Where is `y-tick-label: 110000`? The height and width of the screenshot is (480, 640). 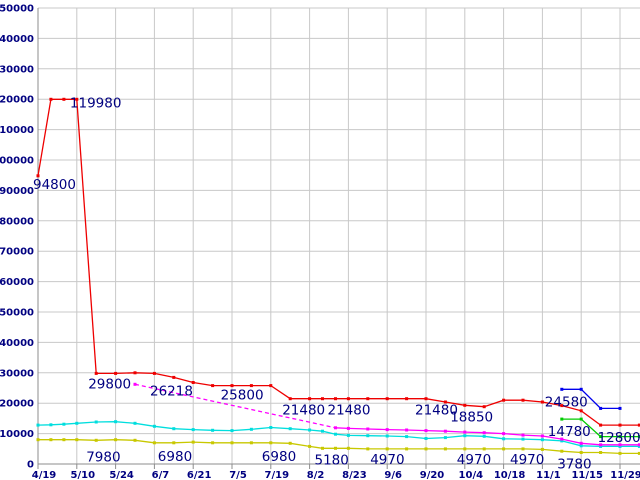 y-tick-label: 110000 is located at coordinates (17, 130).